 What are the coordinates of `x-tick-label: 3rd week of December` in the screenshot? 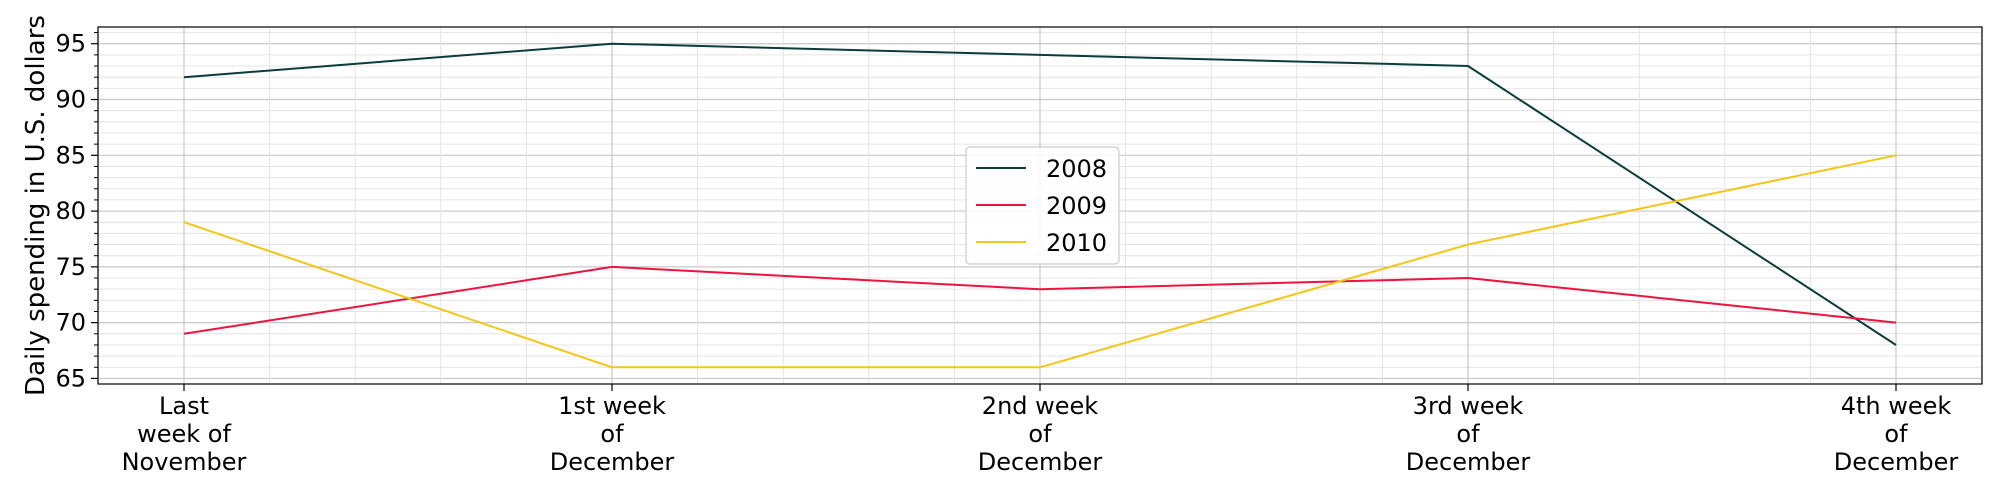 It's located at (1468, 434).